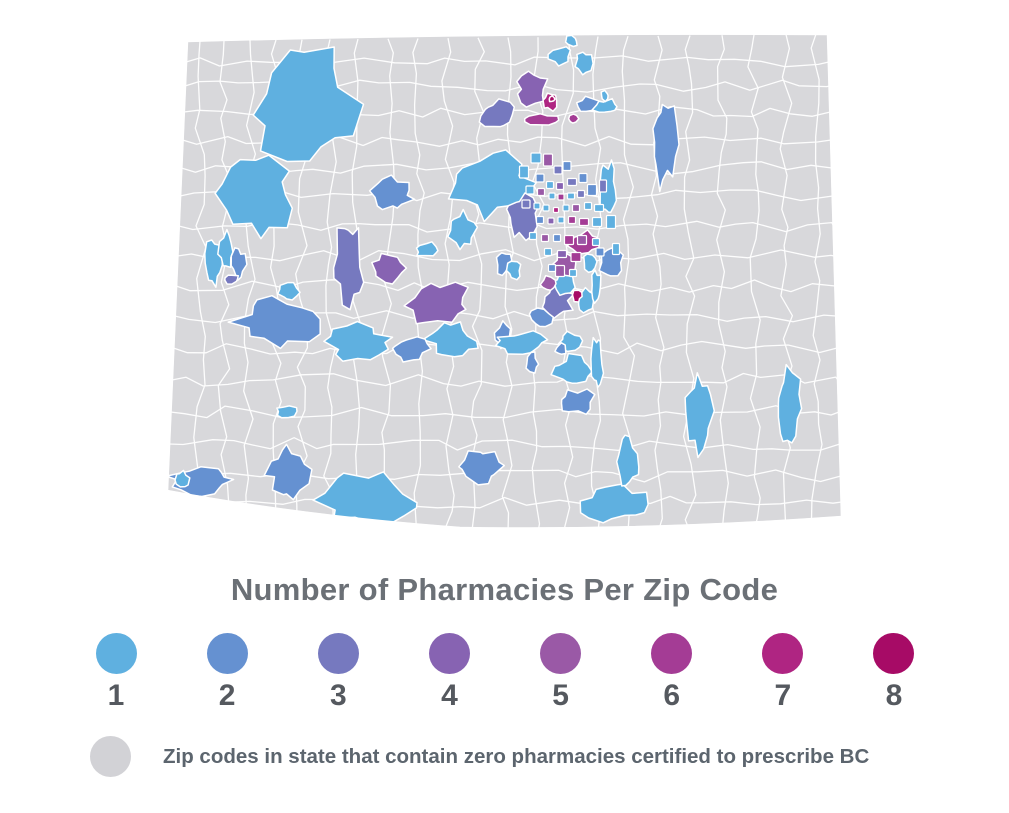 The image size is (1009, 813). I want to click on denver-metro-zip-cells, so click(569, 215).